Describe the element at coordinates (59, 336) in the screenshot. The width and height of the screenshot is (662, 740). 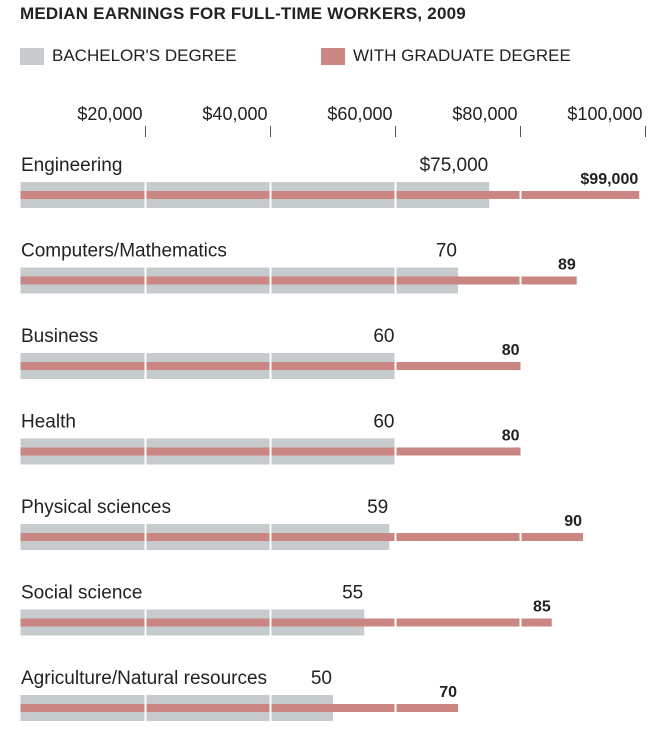
I see `category-label: Business` at that location.